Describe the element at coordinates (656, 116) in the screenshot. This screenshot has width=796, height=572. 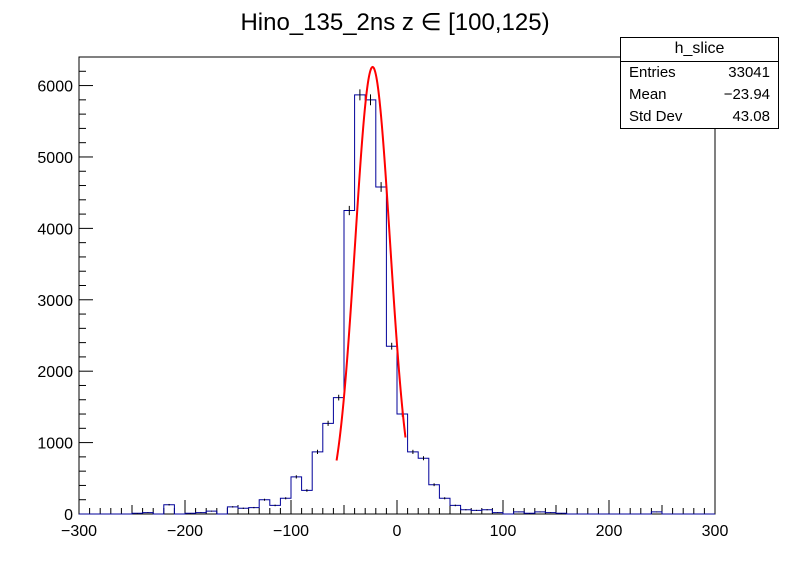
I see `stats-label: Std Dev` at that location.